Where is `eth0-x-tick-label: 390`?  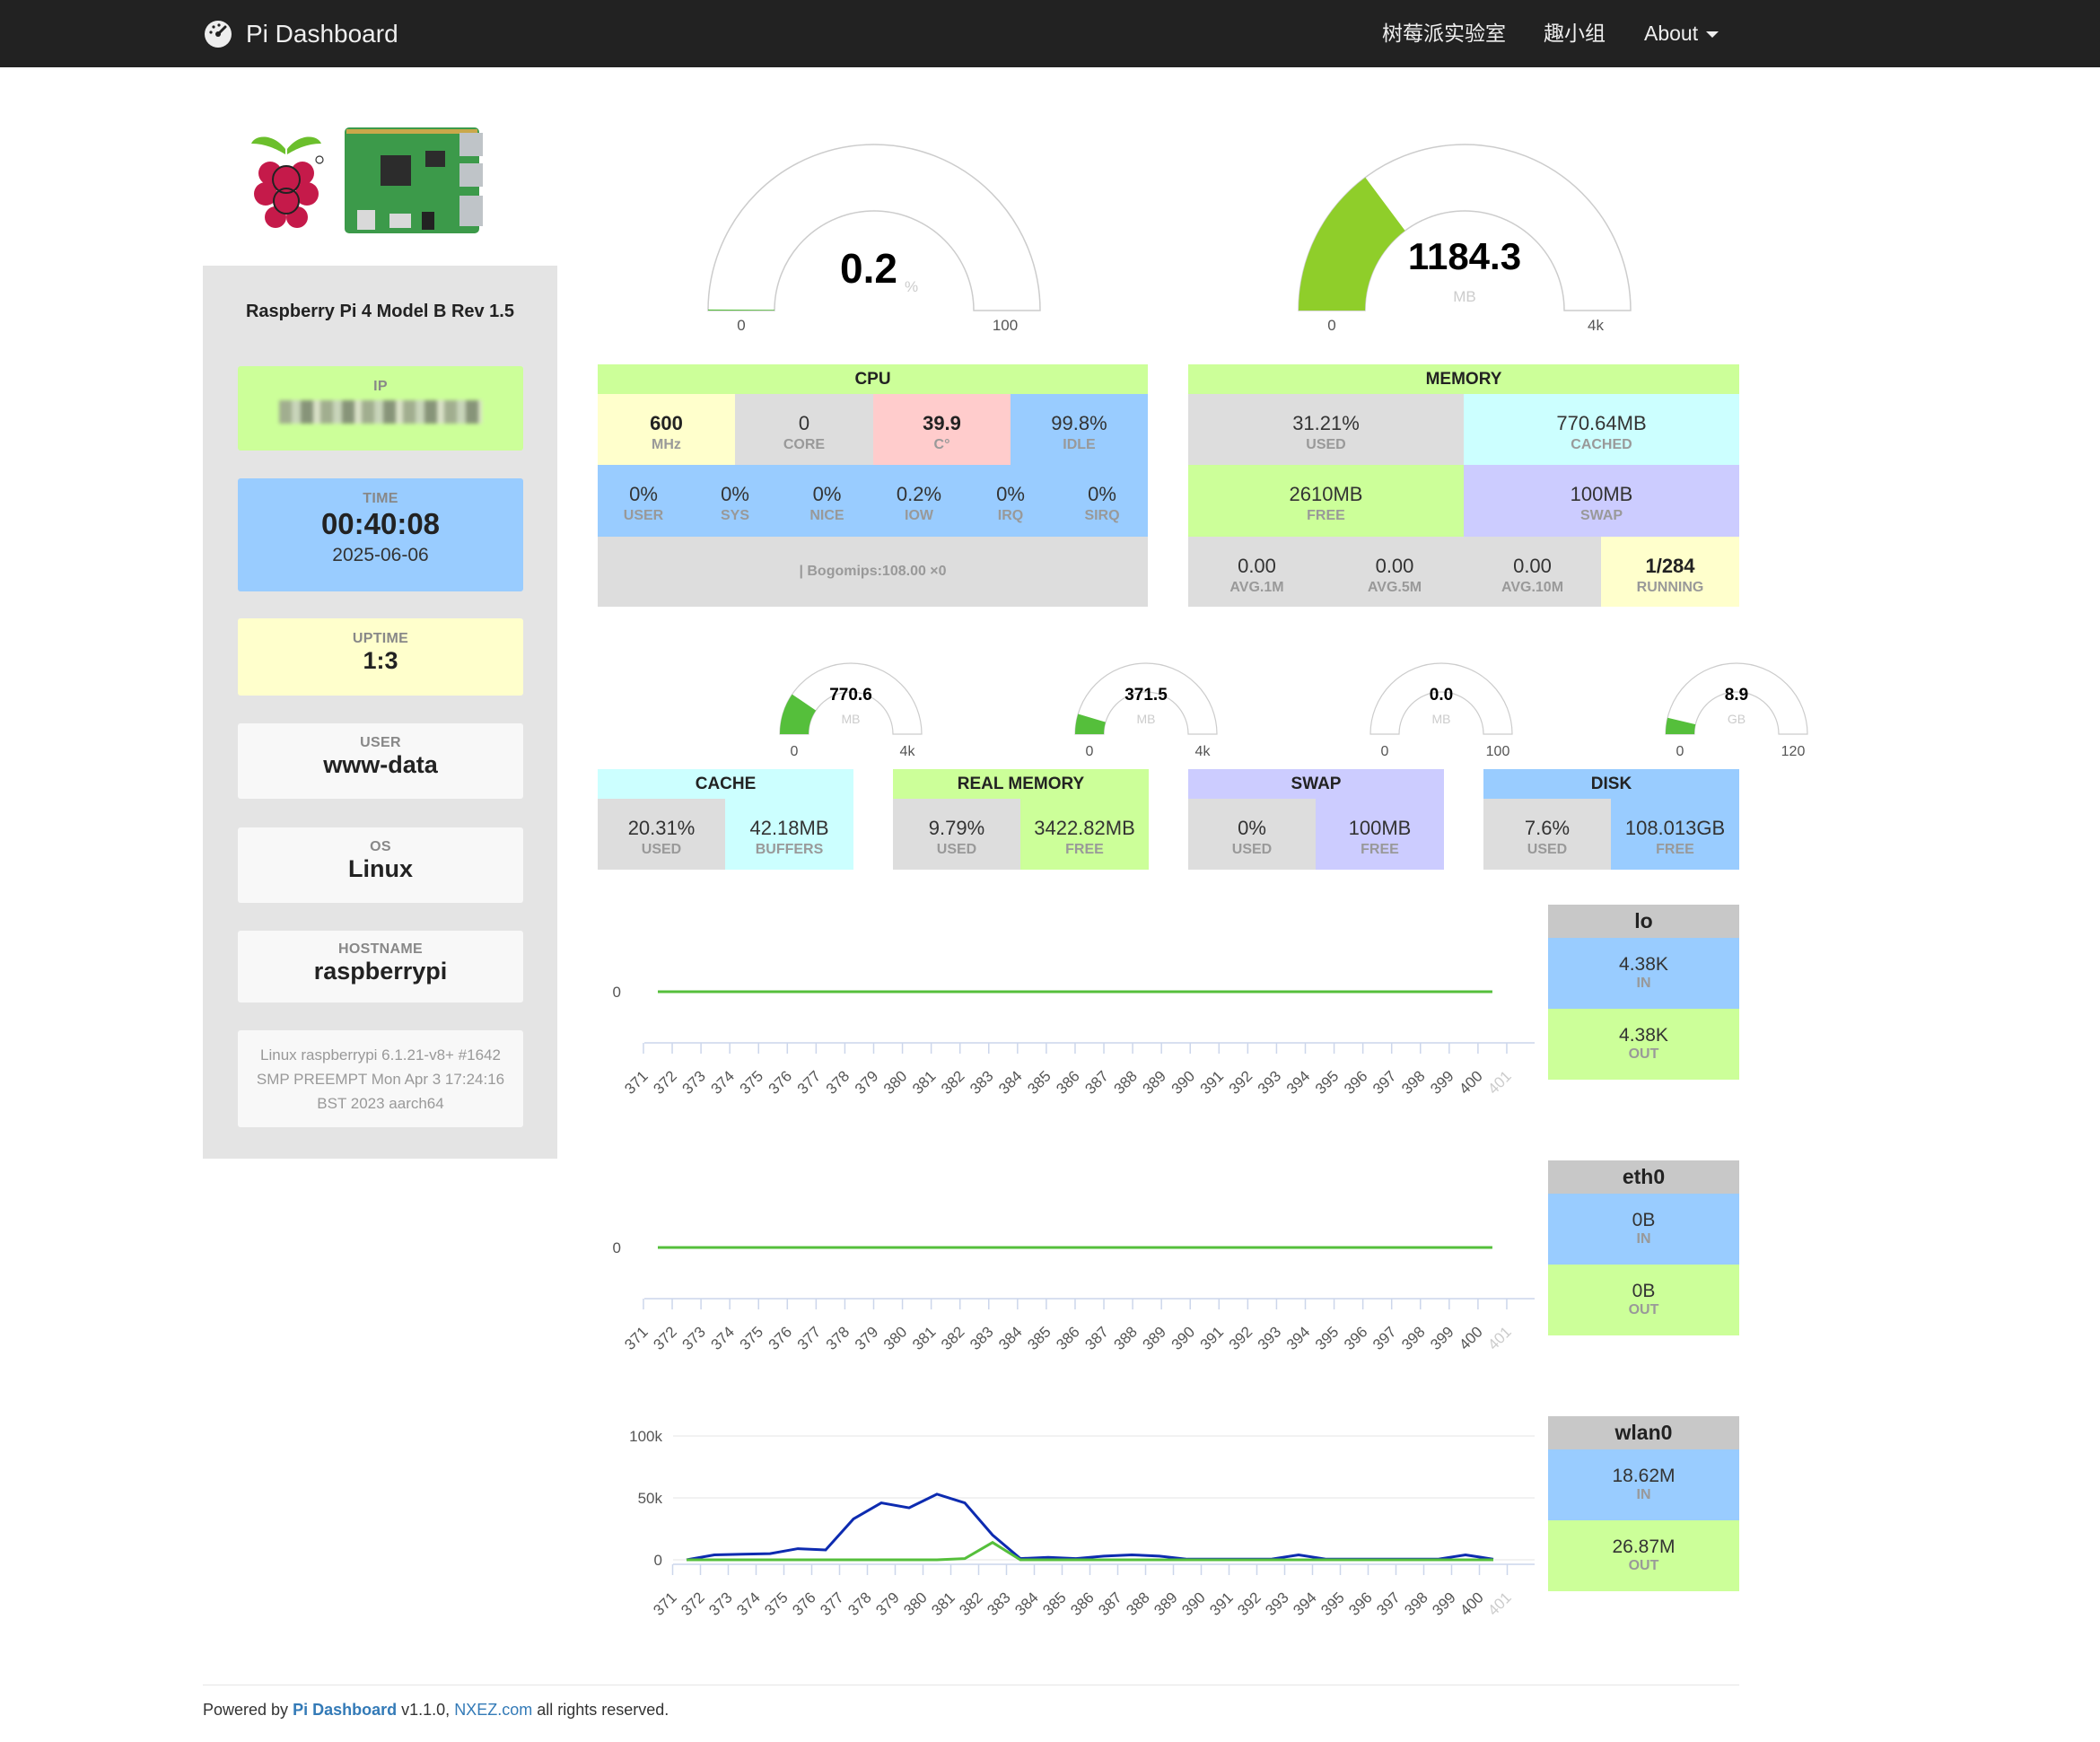
eth0-x-tick-label: 390 is located at coordinates (1183, 1337).